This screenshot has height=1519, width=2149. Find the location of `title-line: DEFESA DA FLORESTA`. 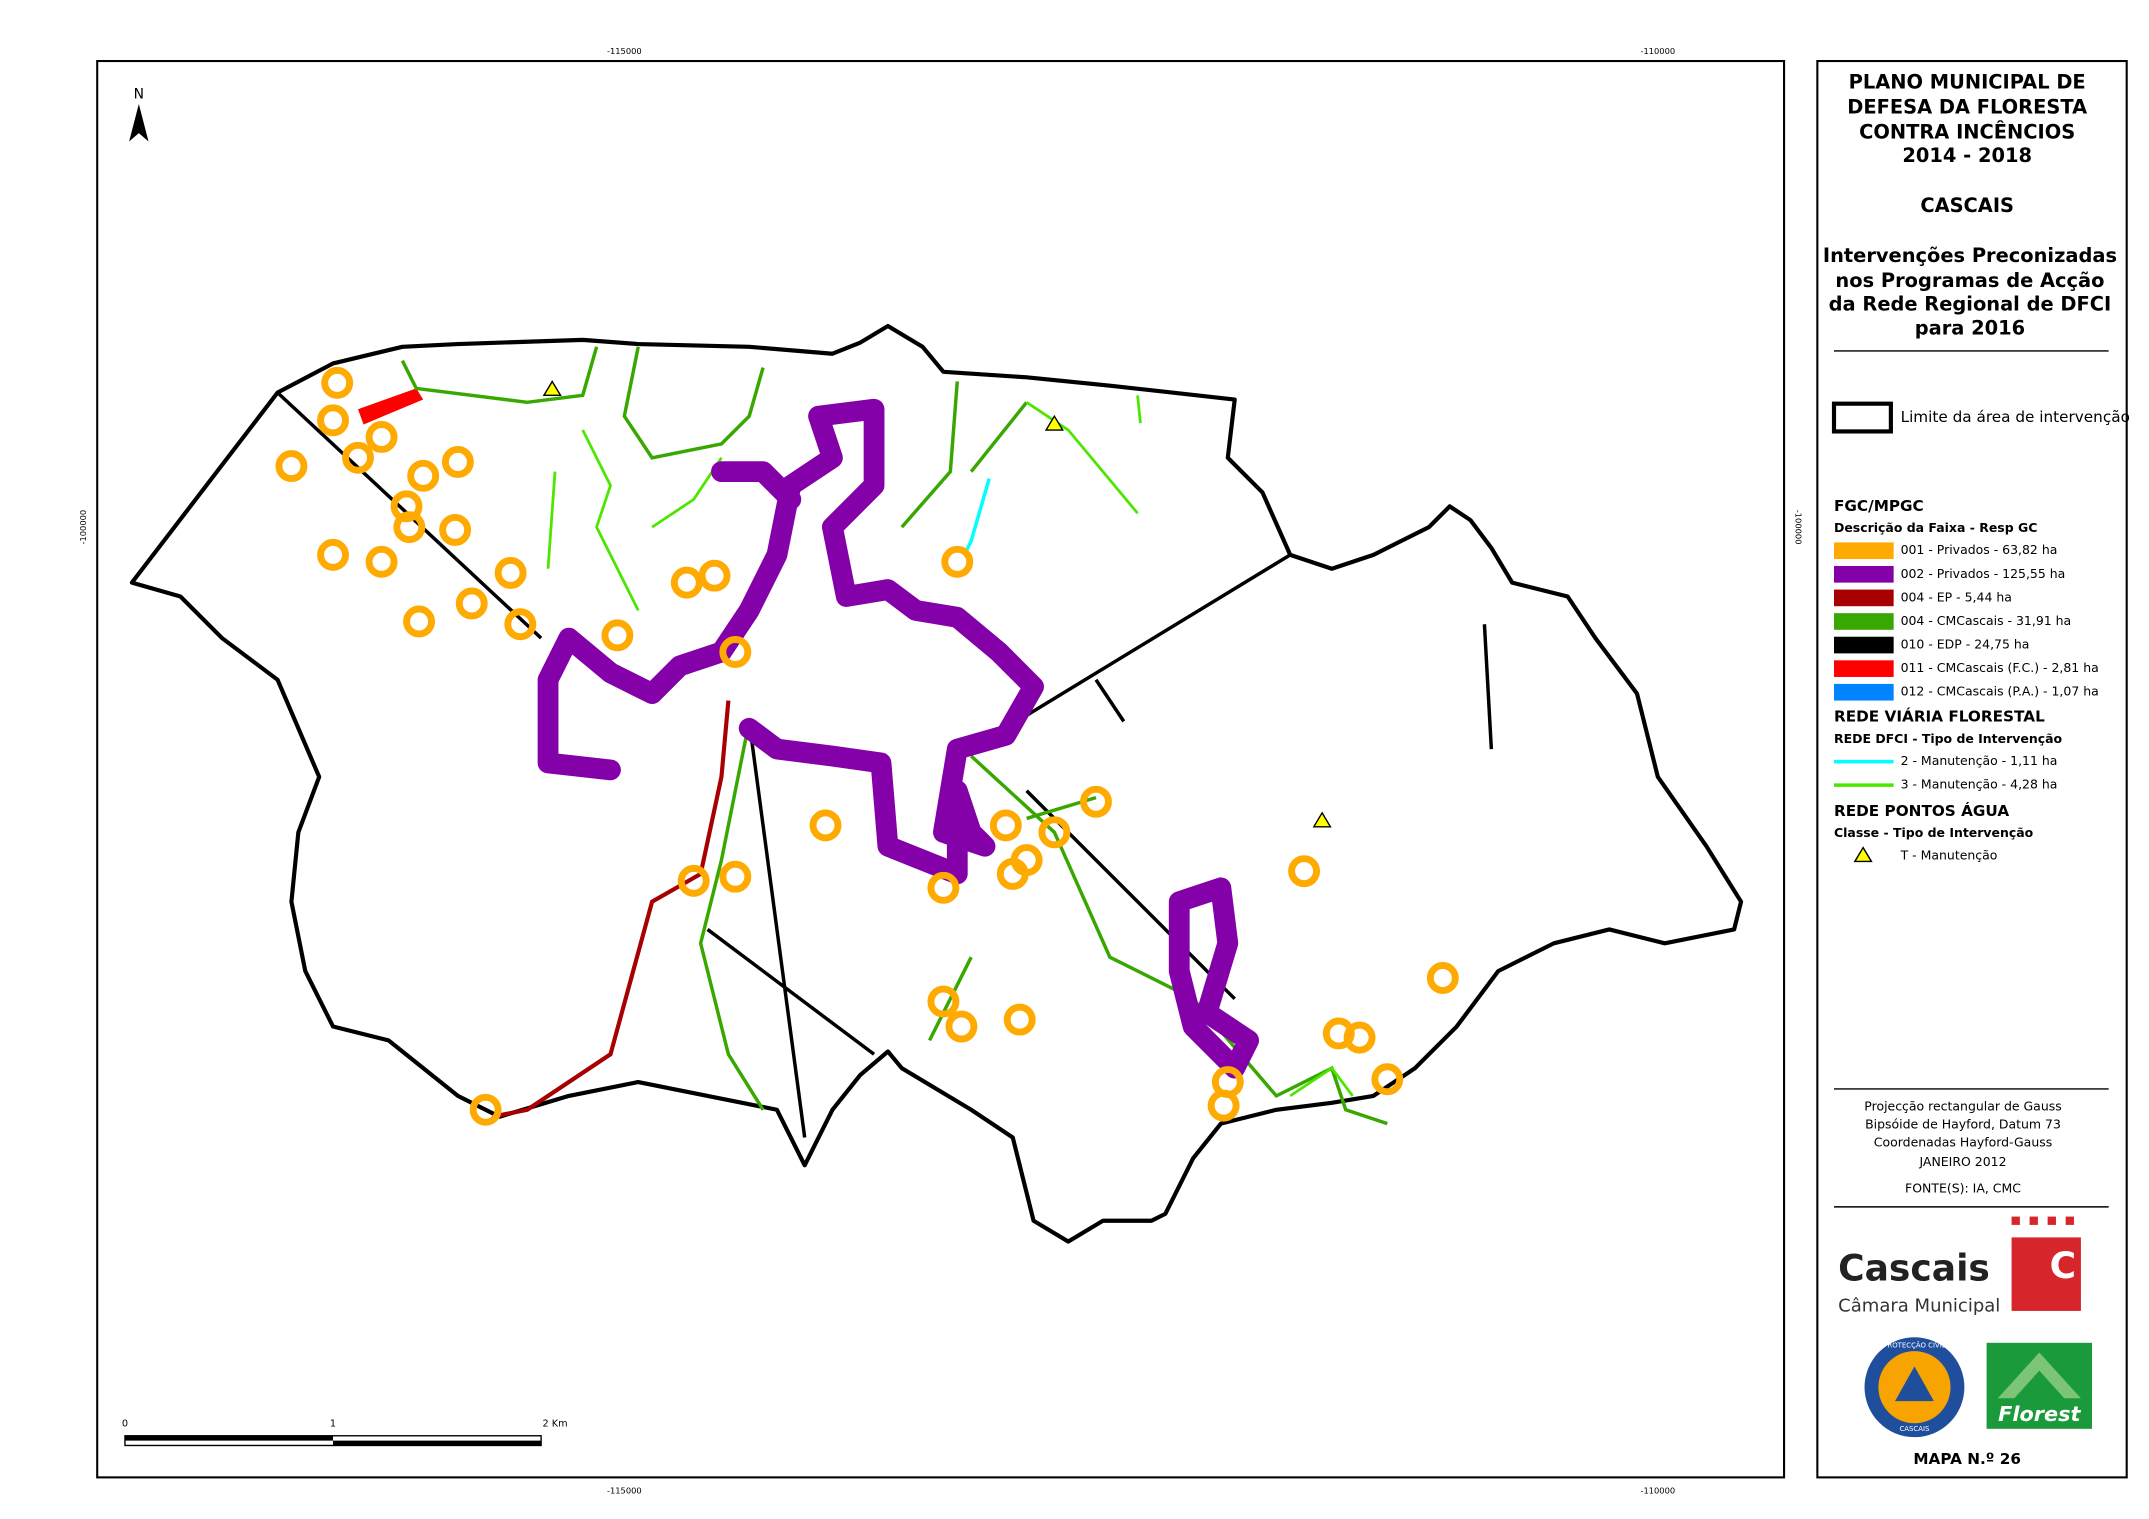

title-line: DEFESA DA FLORESTA is located at coordinates (1967, 107).